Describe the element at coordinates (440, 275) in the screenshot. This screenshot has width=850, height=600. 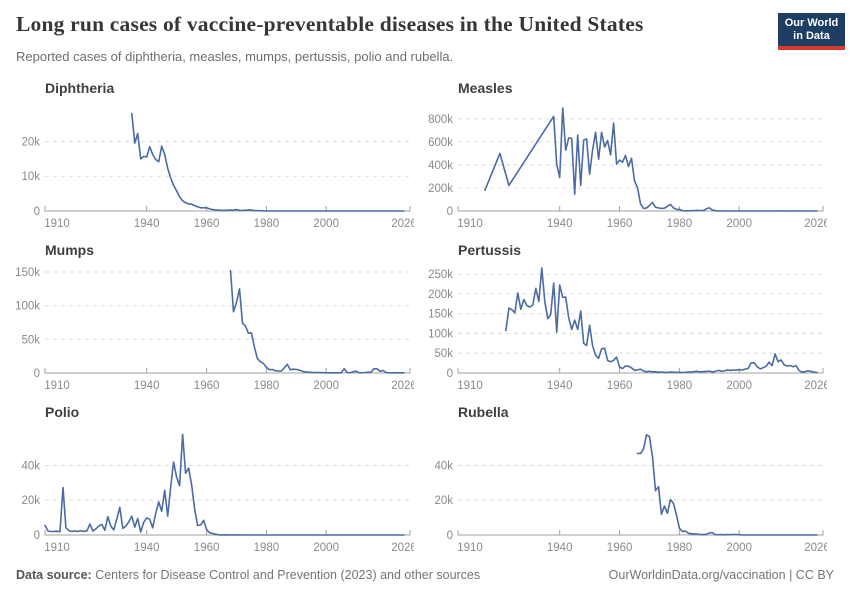
I see `y-tick-label: 250k` at that location.